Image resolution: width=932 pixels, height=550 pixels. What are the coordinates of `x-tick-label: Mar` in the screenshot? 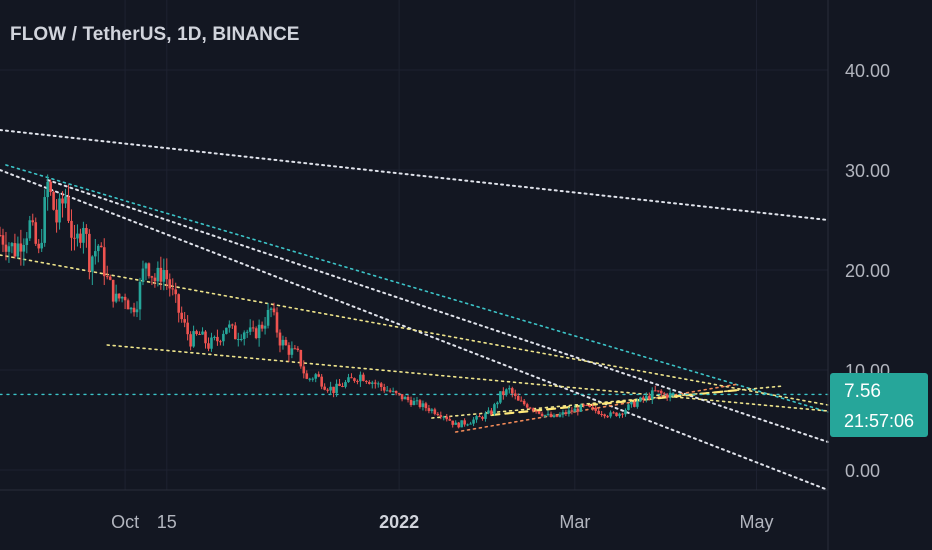 It's located at (574, 522).